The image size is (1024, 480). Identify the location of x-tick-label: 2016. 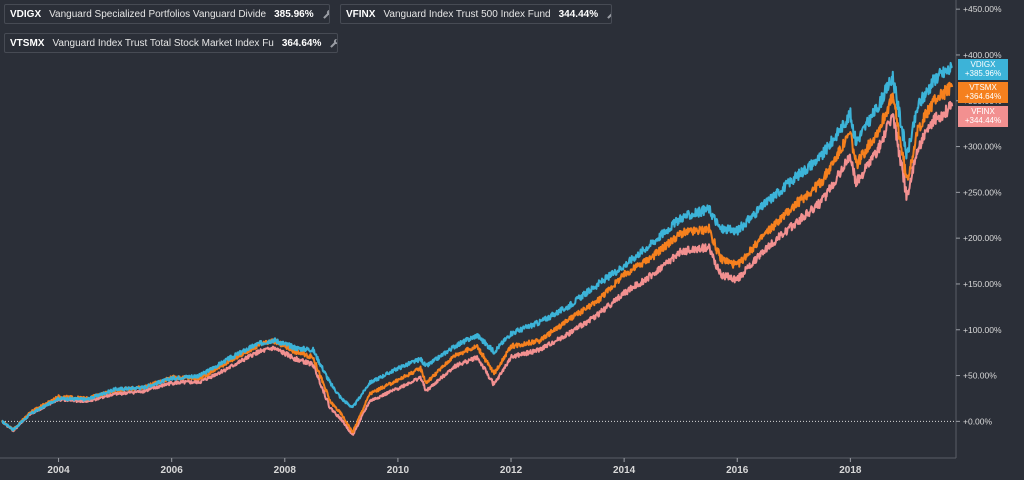
(737, 470).